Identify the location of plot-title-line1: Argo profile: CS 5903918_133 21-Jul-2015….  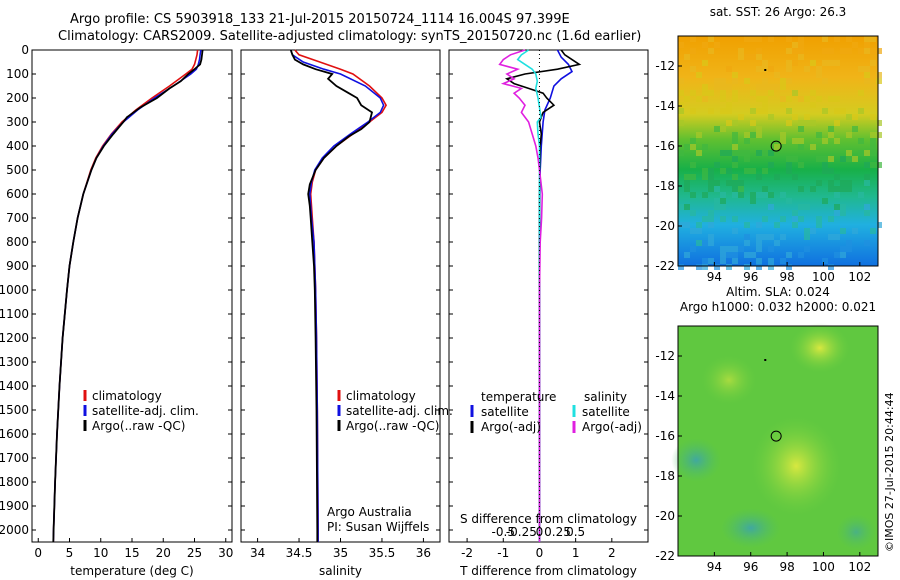
(320, 19).